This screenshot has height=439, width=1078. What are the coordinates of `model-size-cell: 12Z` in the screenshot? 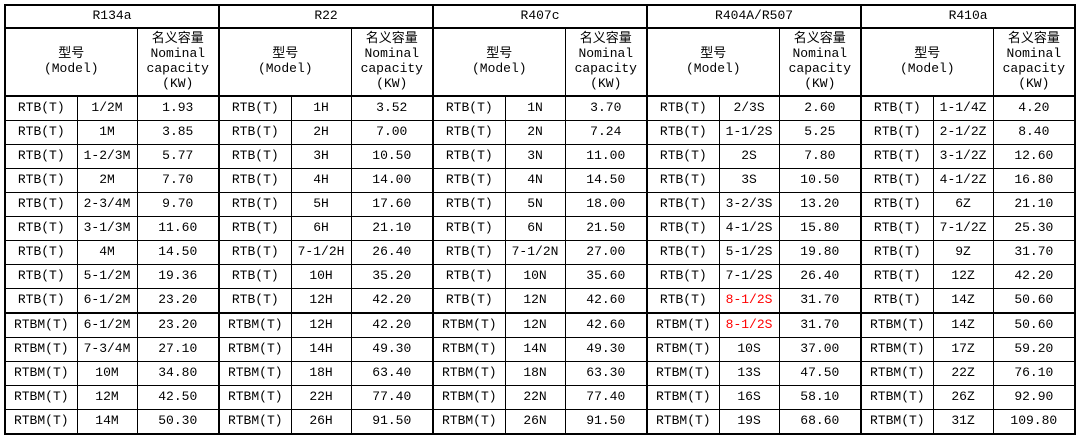 It's located at (963, 276).